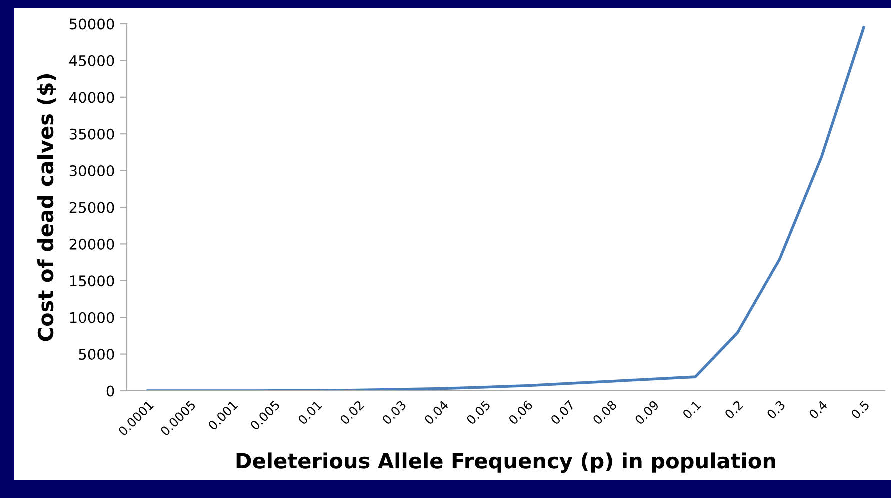  I want to click on y-tick-label: 40000, so click(92, 98).